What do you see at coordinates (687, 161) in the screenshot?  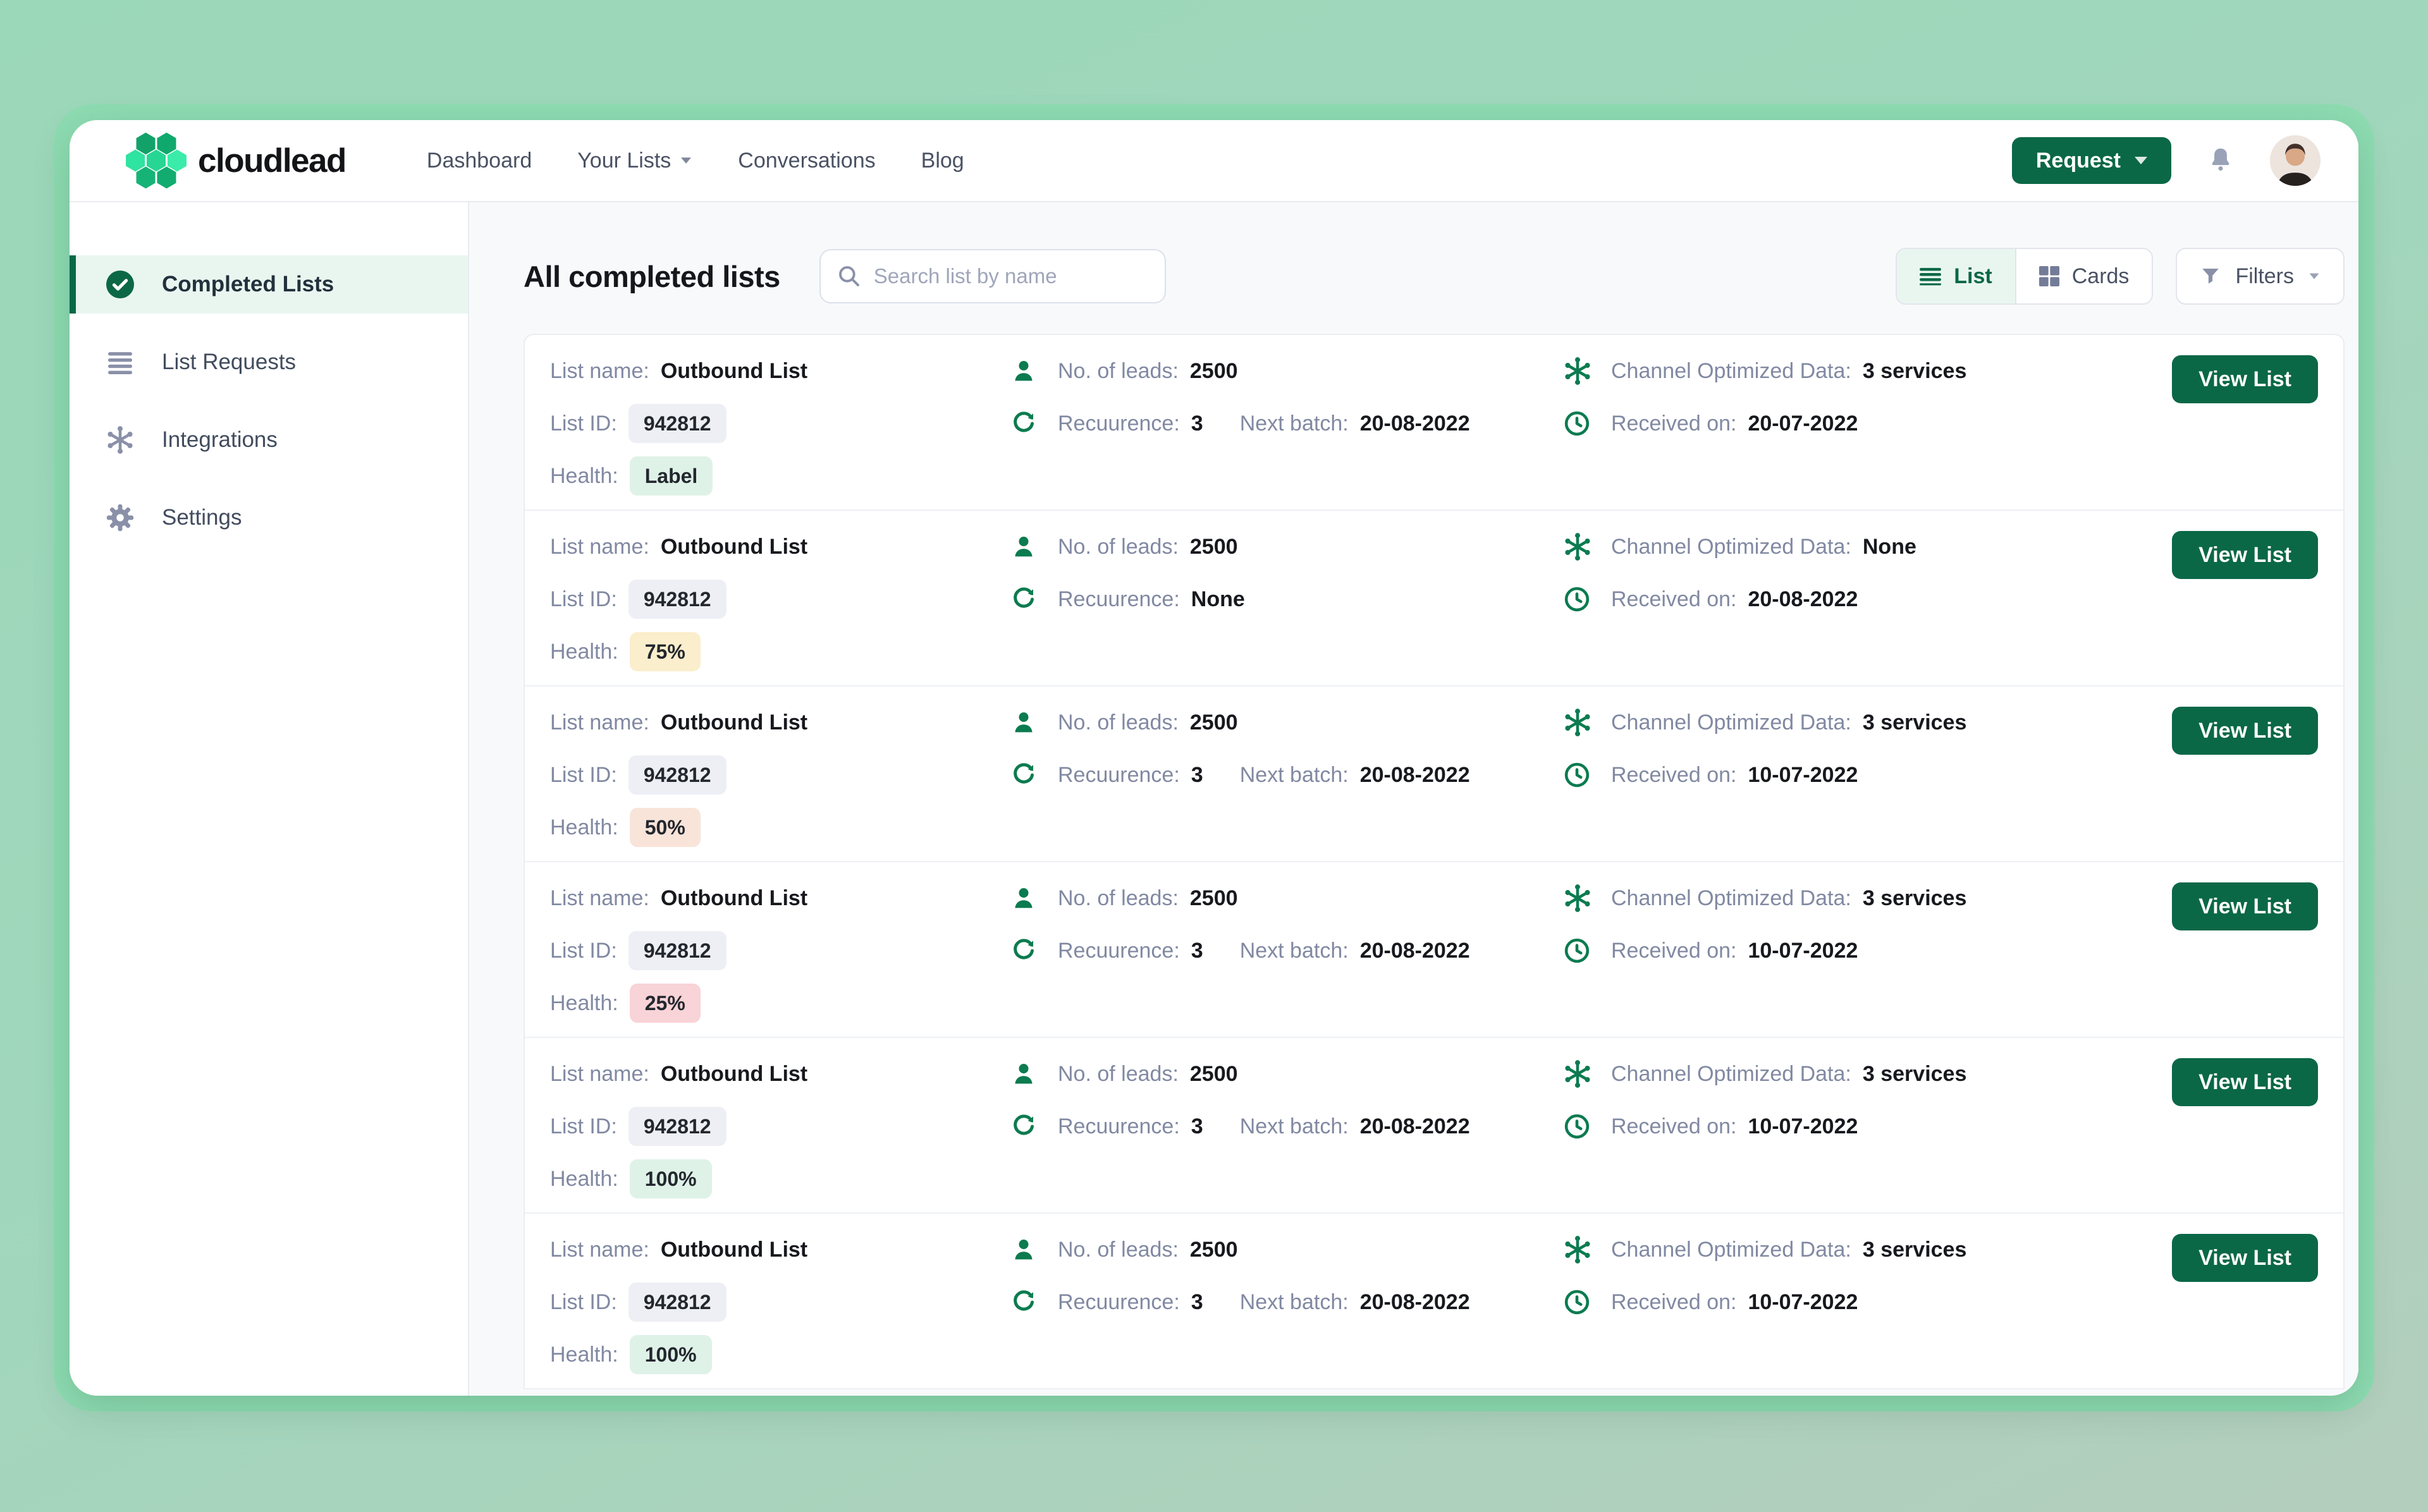 I see `chevron-down-icon` at bounding box center [687, 161].